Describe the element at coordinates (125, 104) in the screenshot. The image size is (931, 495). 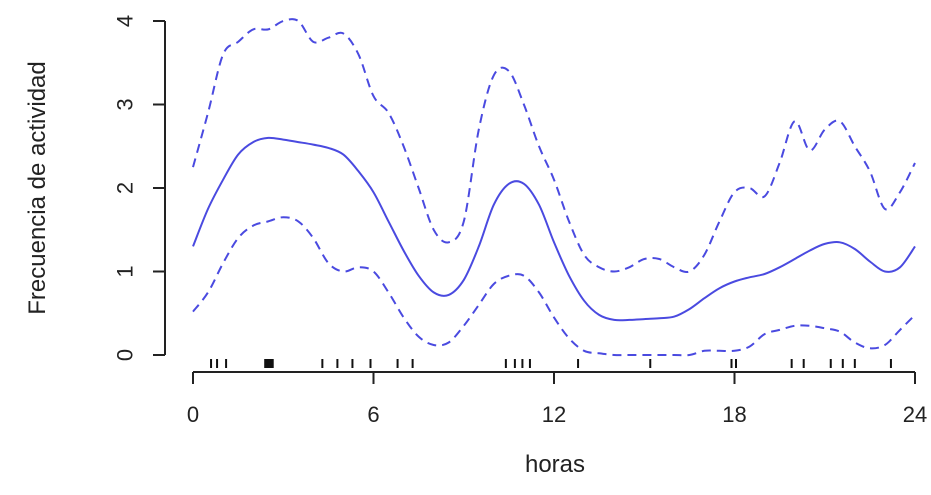
I see `y-tick-label: 3` at that location.